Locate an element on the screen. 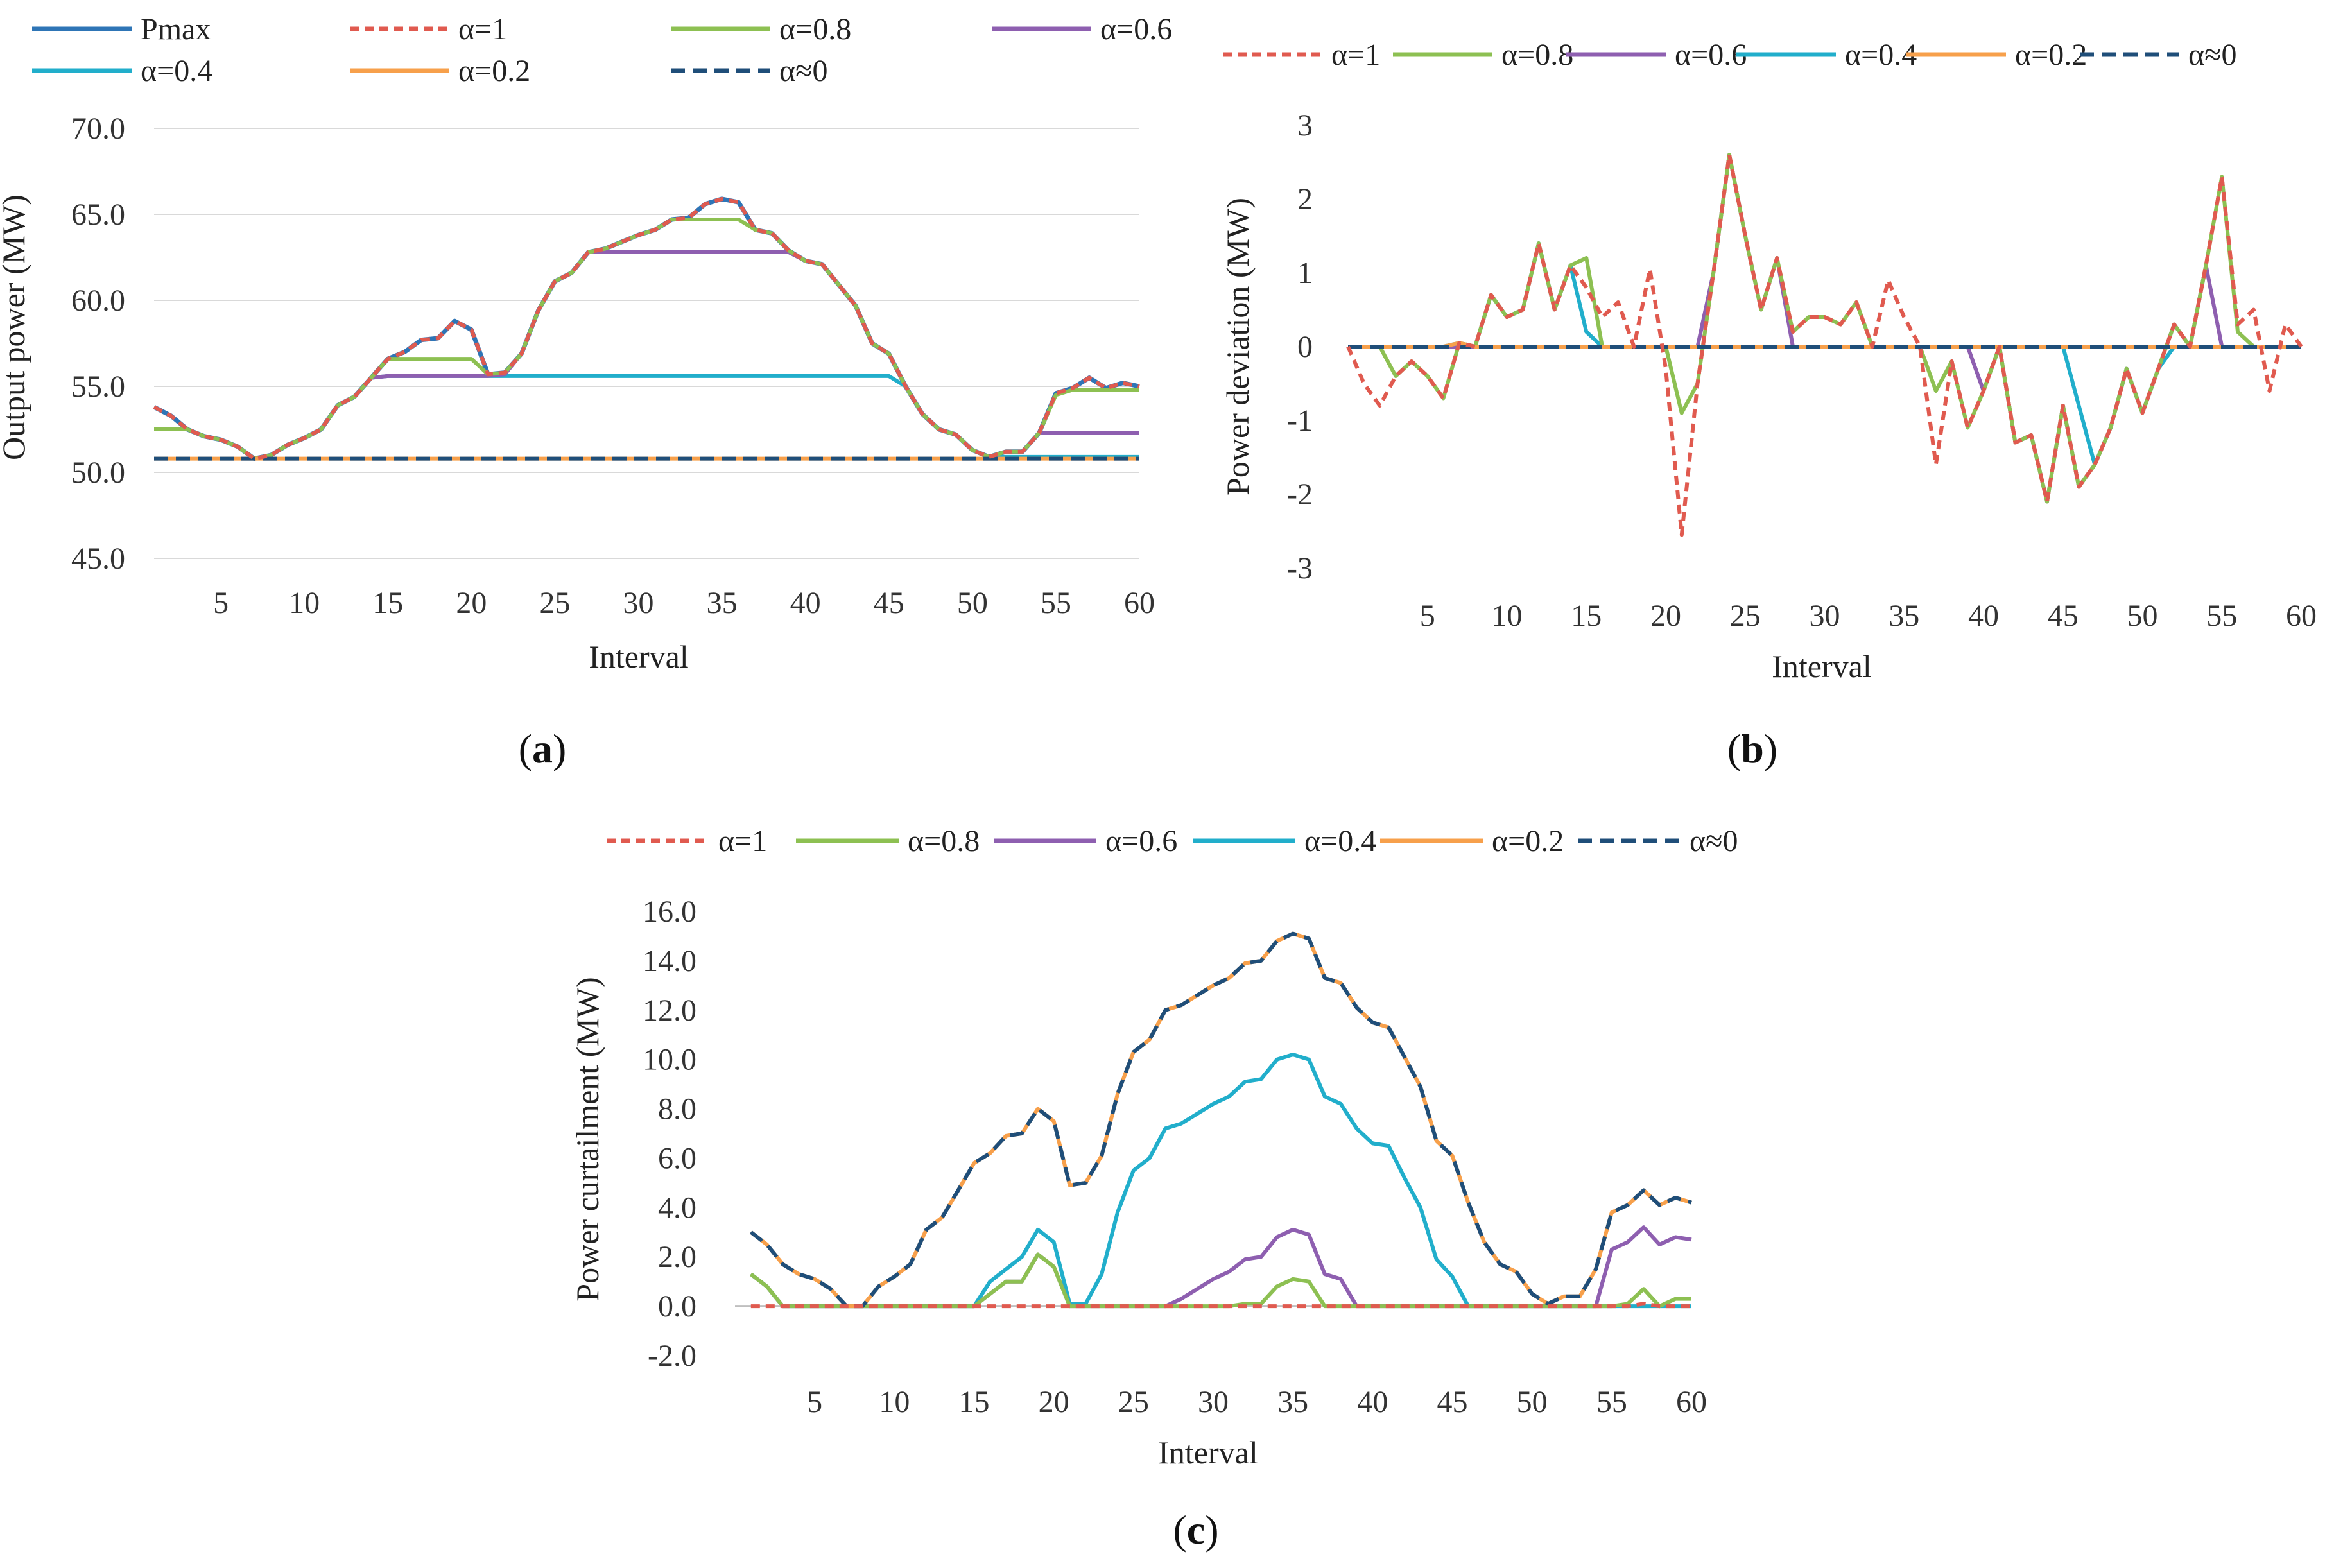 The image size is (2334, 1568). panel-b-x-axis-title: Interval is located at coordinates (1822, 666).